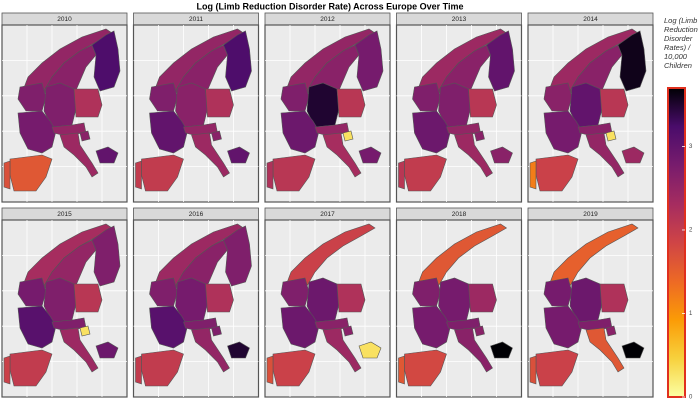  I want to click on panel-title: 2011, so click(196, 19).